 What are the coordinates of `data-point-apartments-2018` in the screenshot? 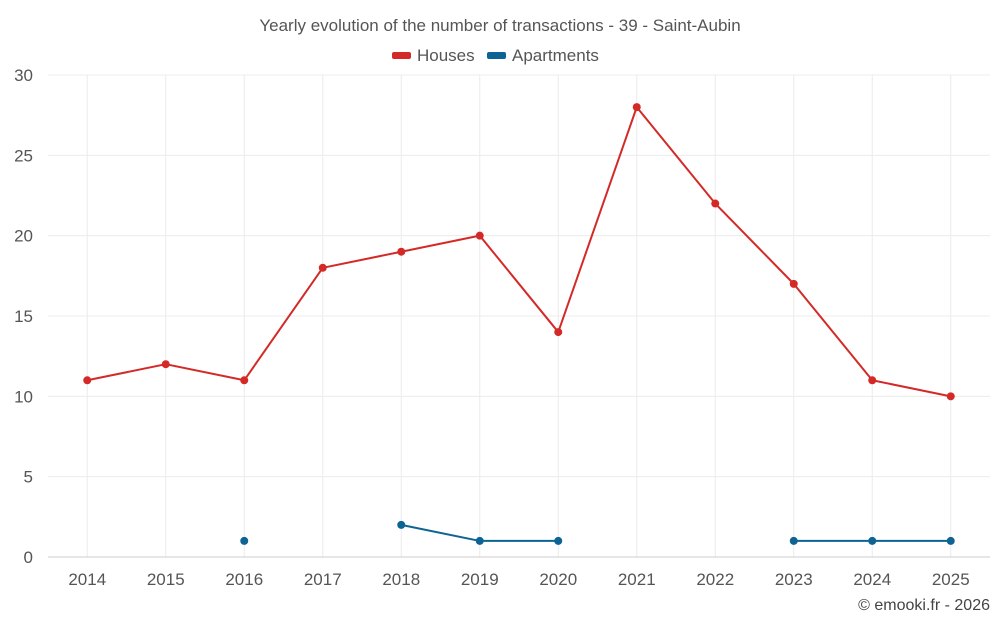 It's located at (401, 524).